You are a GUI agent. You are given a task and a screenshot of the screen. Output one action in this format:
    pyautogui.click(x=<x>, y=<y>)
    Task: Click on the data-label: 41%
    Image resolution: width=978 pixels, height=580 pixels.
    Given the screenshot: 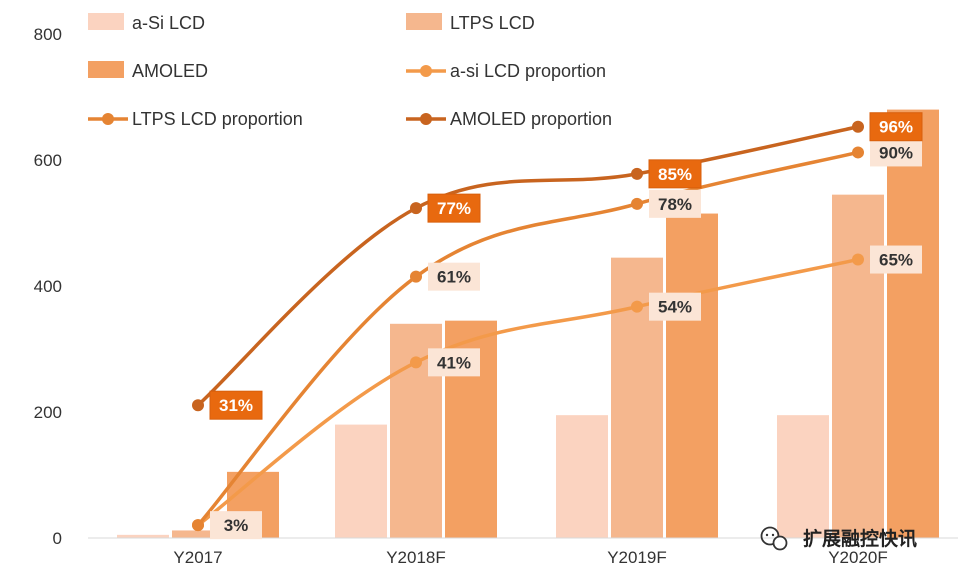 What is the action you would take?
    pyautogui.click(x=454, y=362)
    